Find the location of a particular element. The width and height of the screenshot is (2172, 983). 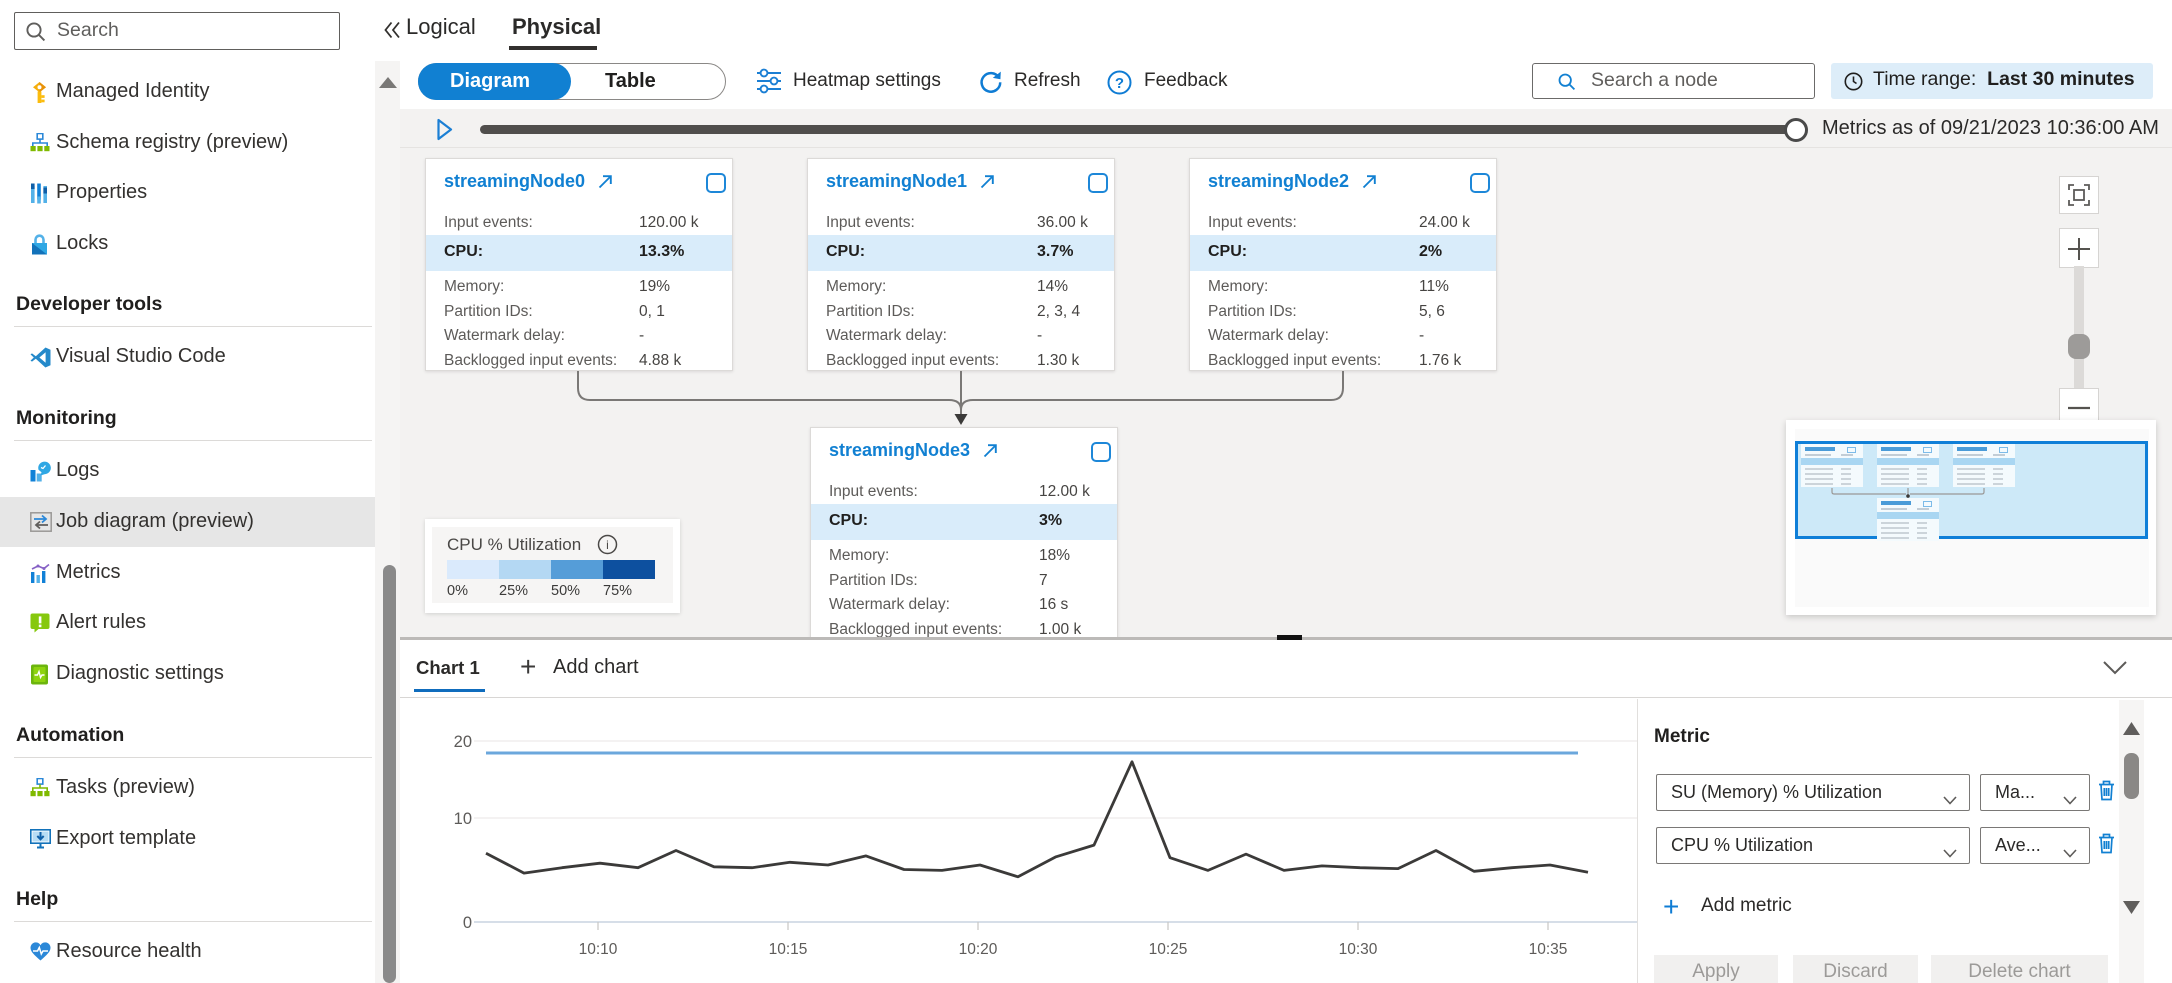

svg-text: 20 is located at coordinates (463, 742).